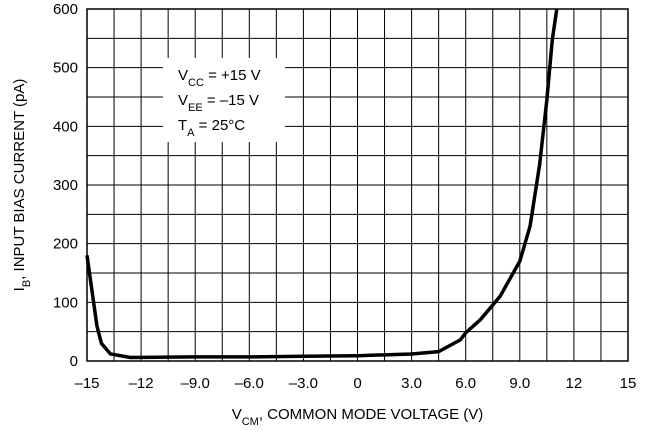 This screenshot has height=432, width=652. What do you see at coordinates (65, 68) in the screenshot?
I see `y-tick-label: 500` at bounding box center [65, 68].